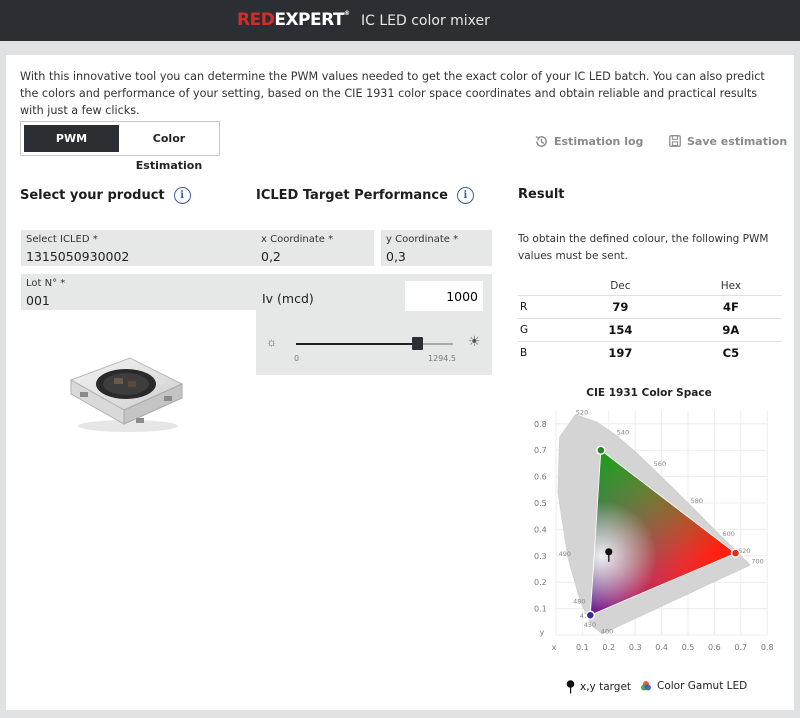  Describe the element at coordinates (608, 647) in the screenshot. I see `x-tick-label: 0.2` at that location.